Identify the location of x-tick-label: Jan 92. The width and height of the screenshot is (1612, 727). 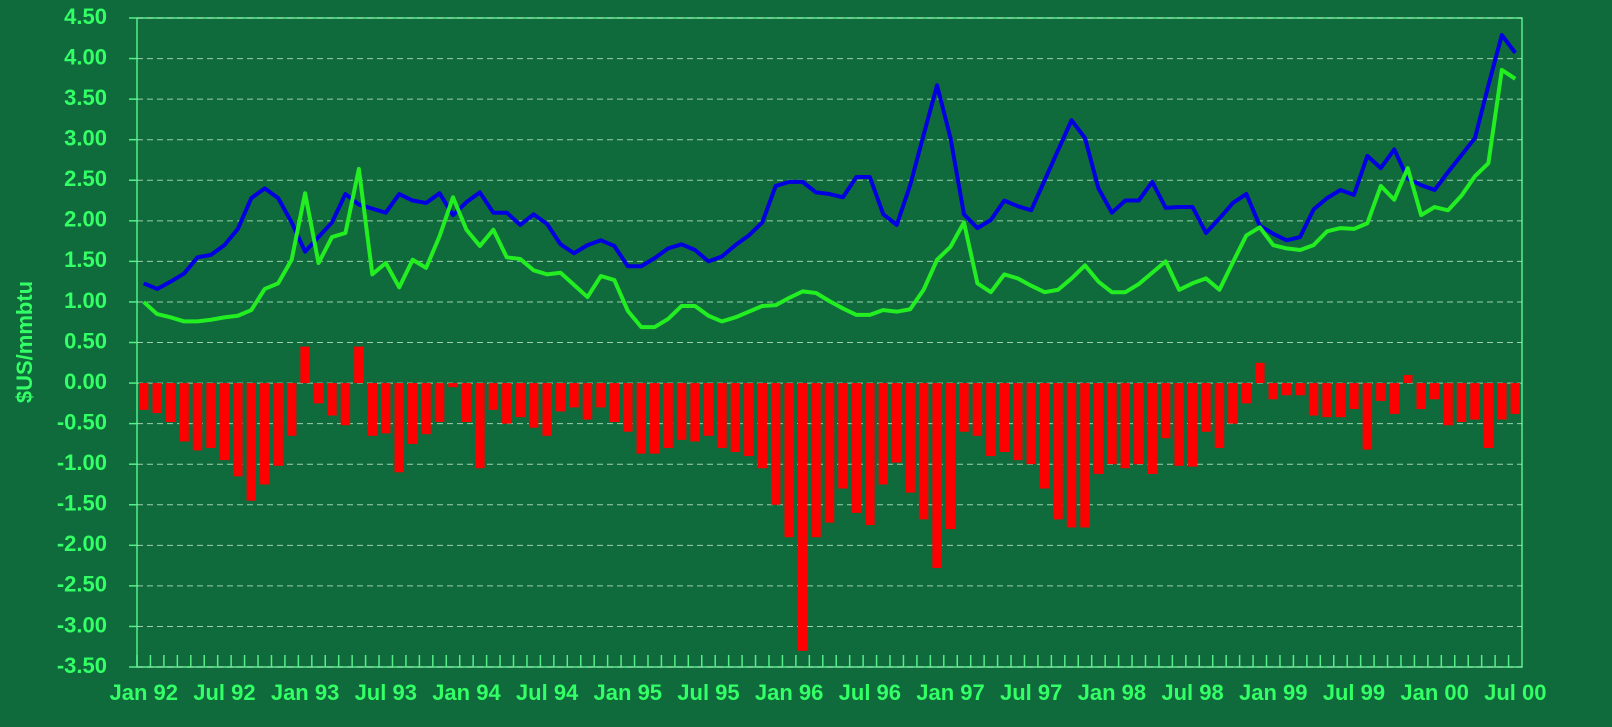
(143, 692).